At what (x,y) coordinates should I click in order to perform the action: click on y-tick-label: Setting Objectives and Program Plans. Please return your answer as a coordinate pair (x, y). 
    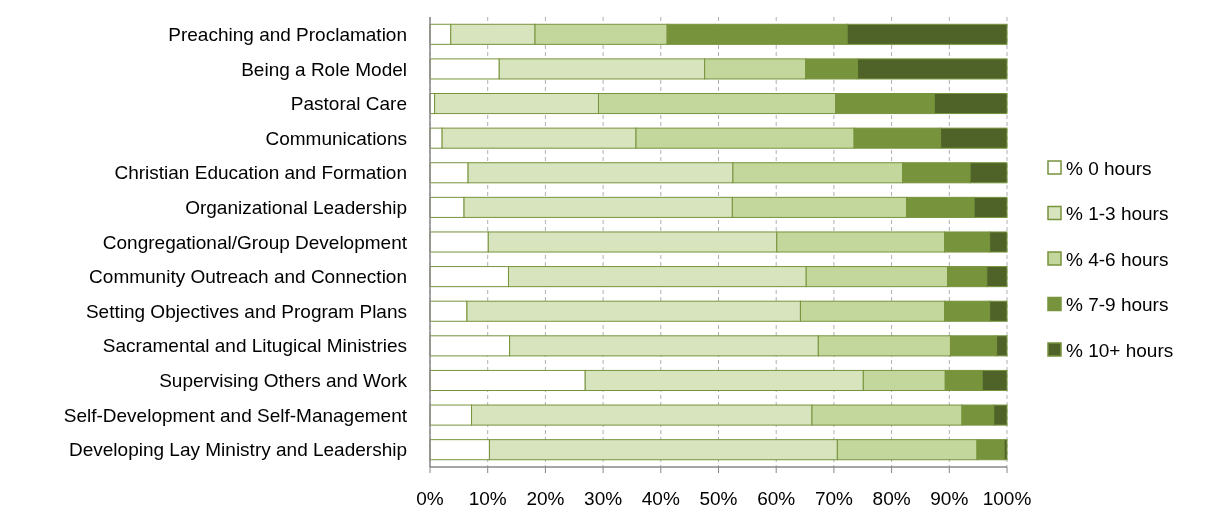
    Looking at the image, I should click on (246, 311).